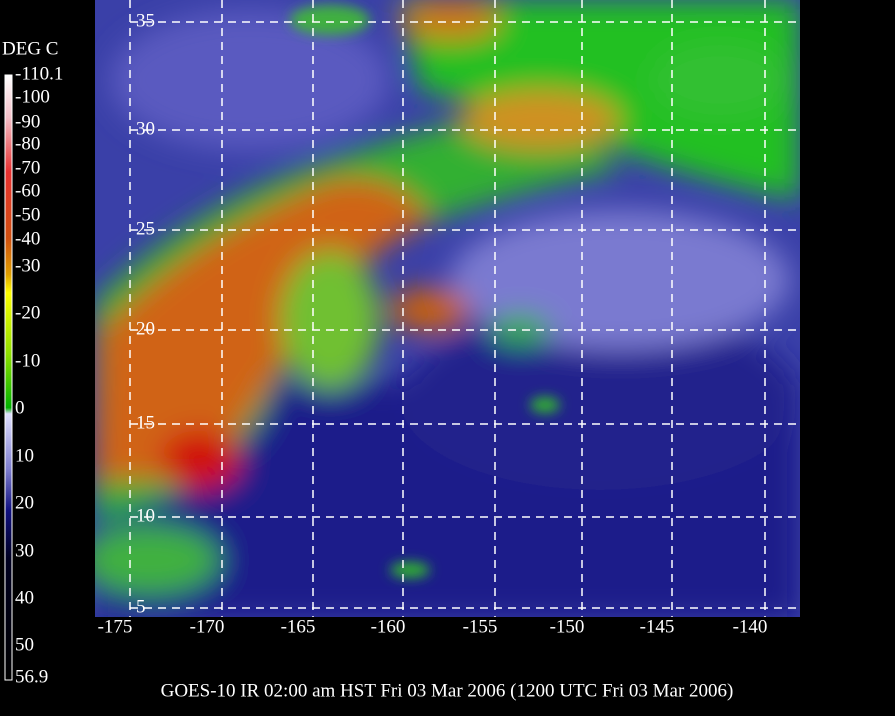 The width and height of the screenshot is (895, 716). What do you see at coordinates (24, 550) in the screenshot?
I see `colorbar-label: 30` at bounding box center [24, 550].